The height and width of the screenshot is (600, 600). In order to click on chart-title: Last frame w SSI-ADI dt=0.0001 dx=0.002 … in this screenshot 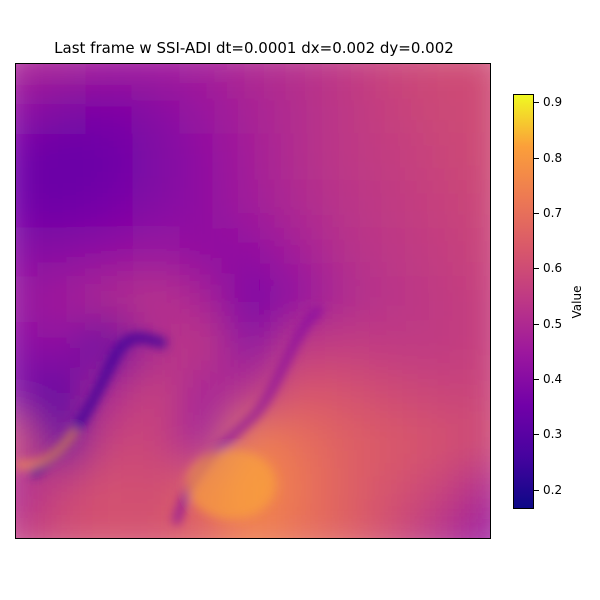, I will do `click(254, 48)`.